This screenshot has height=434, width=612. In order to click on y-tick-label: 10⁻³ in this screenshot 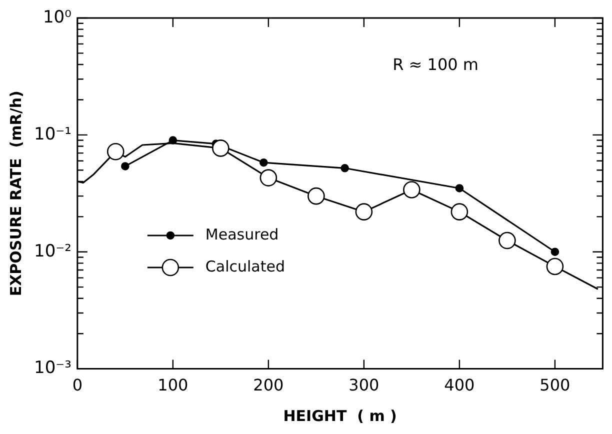, I will do `click(53, 368)`.